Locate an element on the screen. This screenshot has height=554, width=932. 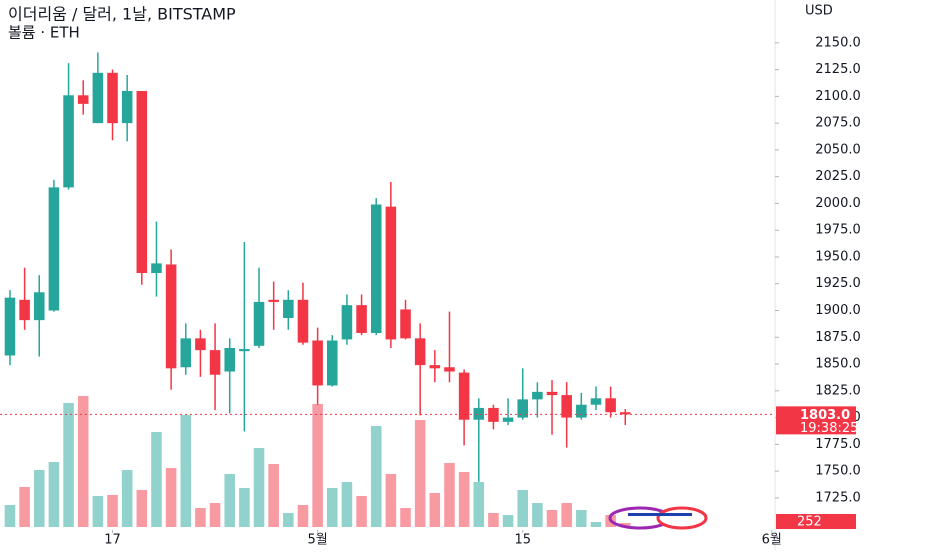
y-tick-label: 1950.0 is located at coordinates (838, 256).